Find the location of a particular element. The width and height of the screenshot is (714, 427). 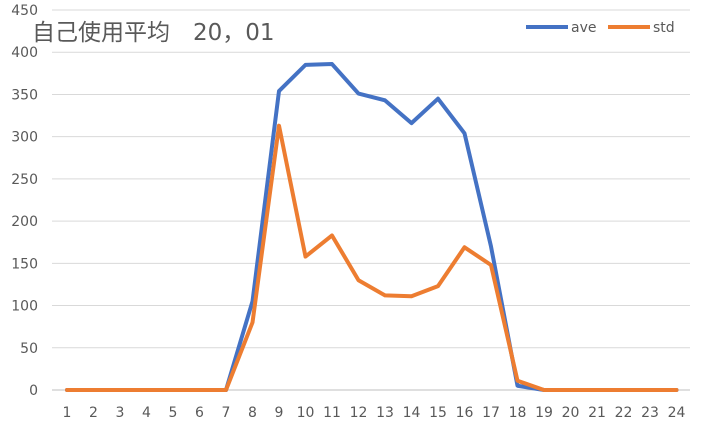

legend-label: std is located at coordinates (664, 28).